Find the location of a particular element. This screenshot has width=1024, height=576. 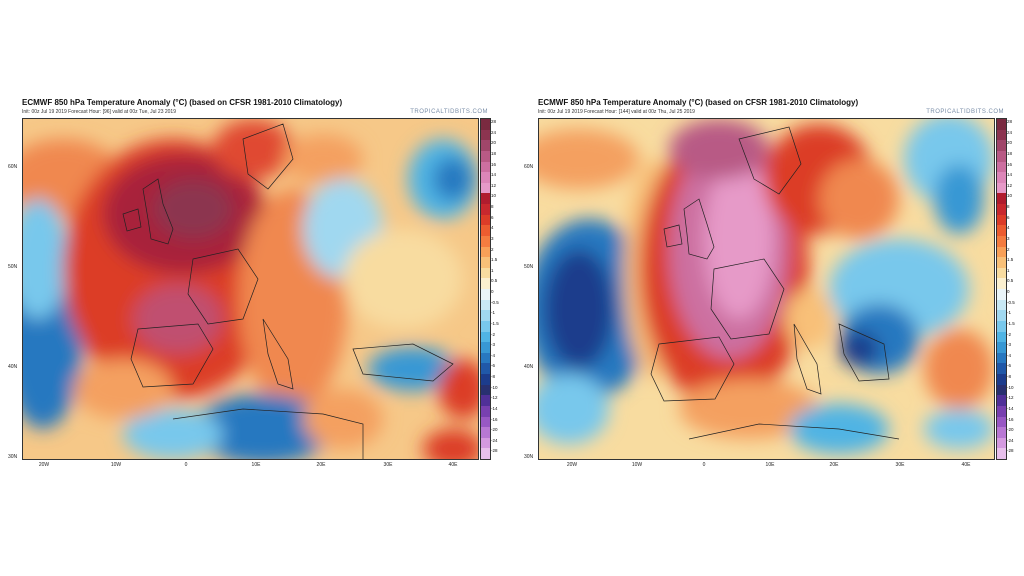

lon-label: 10E is located at coordinates (256, 465).